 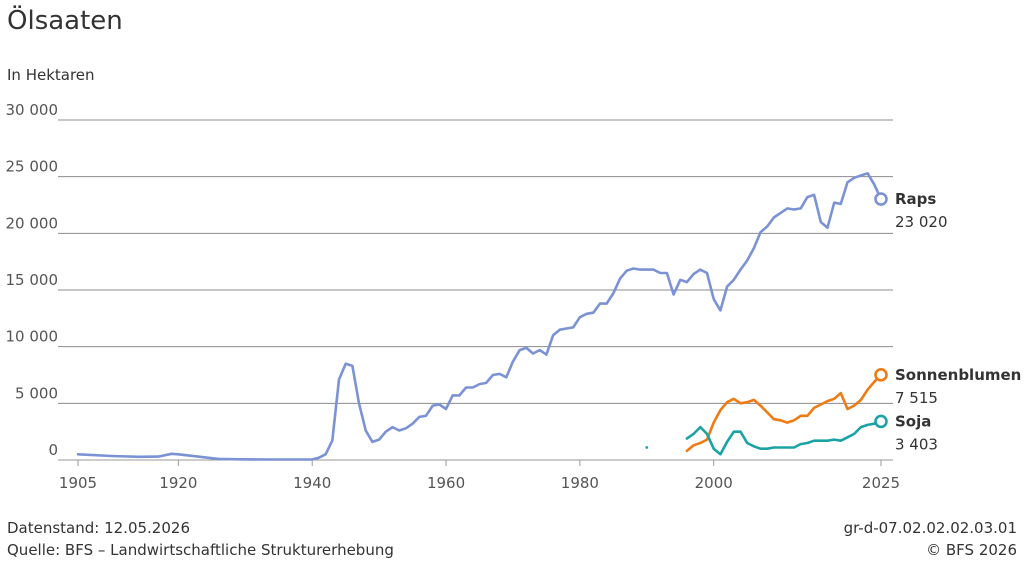 What do you see at coordinates (921, 222) in the screenshot?
I see `series-value-label-raps: 23 020` at bounding box center [921, 222].